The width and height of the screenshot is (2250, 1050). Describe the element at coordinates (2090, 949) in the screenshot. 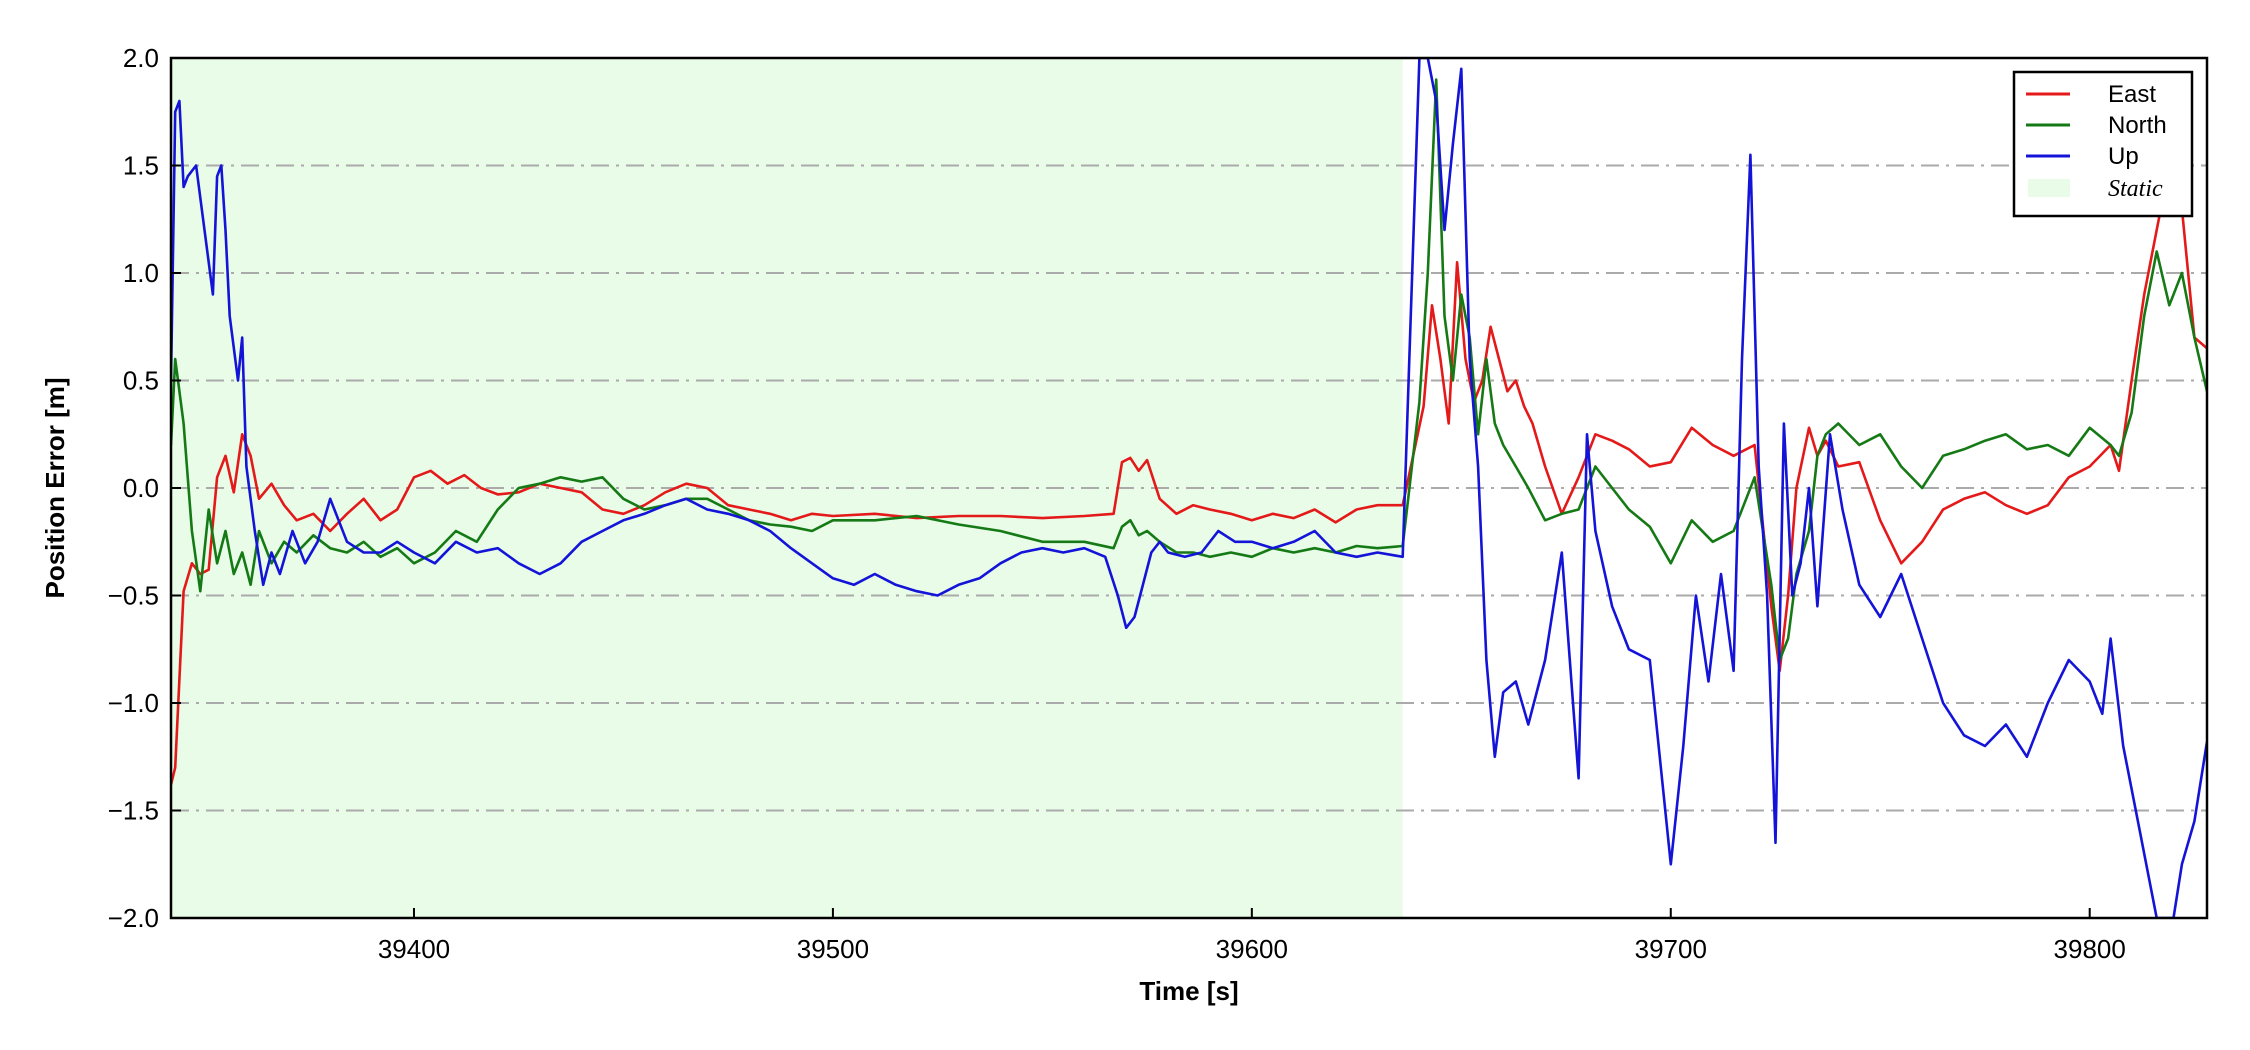

I see `x-tick-label: 39800` at that location.